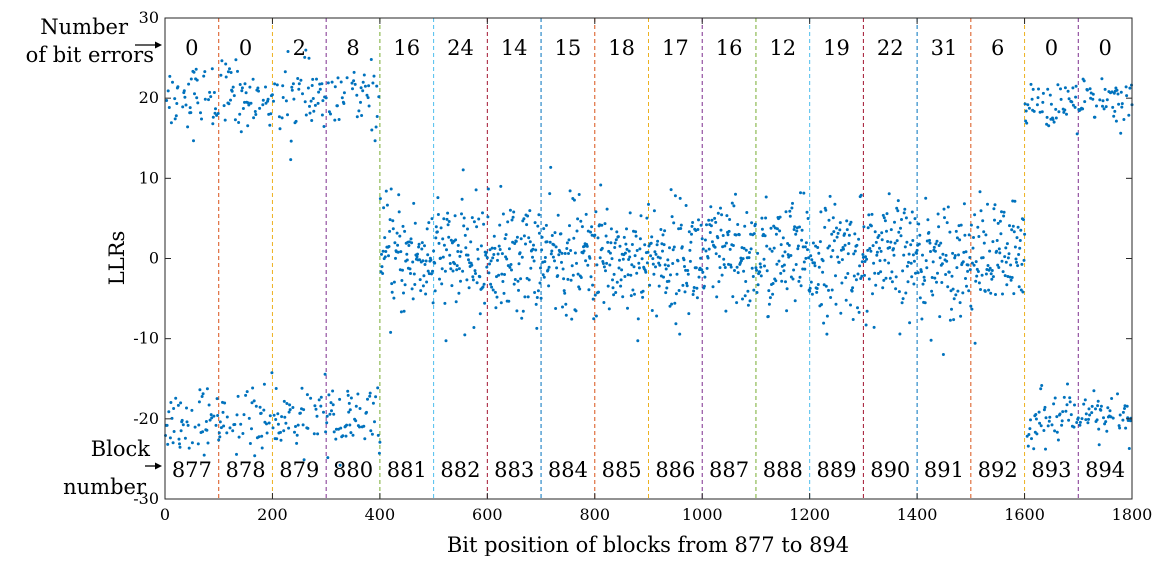 The image size is (1153, 561). Describe the element at coordinates (246, 470) in the screenshot. I see `block-number-878: 878` at that location.